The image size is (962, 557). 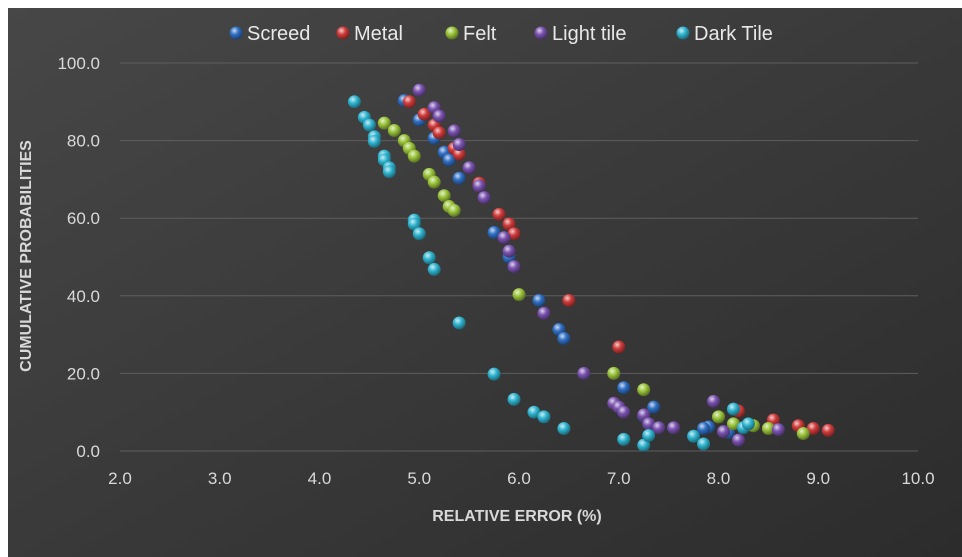 I want to click on x-tick-label: 4.0, so click(x=320, y=478).